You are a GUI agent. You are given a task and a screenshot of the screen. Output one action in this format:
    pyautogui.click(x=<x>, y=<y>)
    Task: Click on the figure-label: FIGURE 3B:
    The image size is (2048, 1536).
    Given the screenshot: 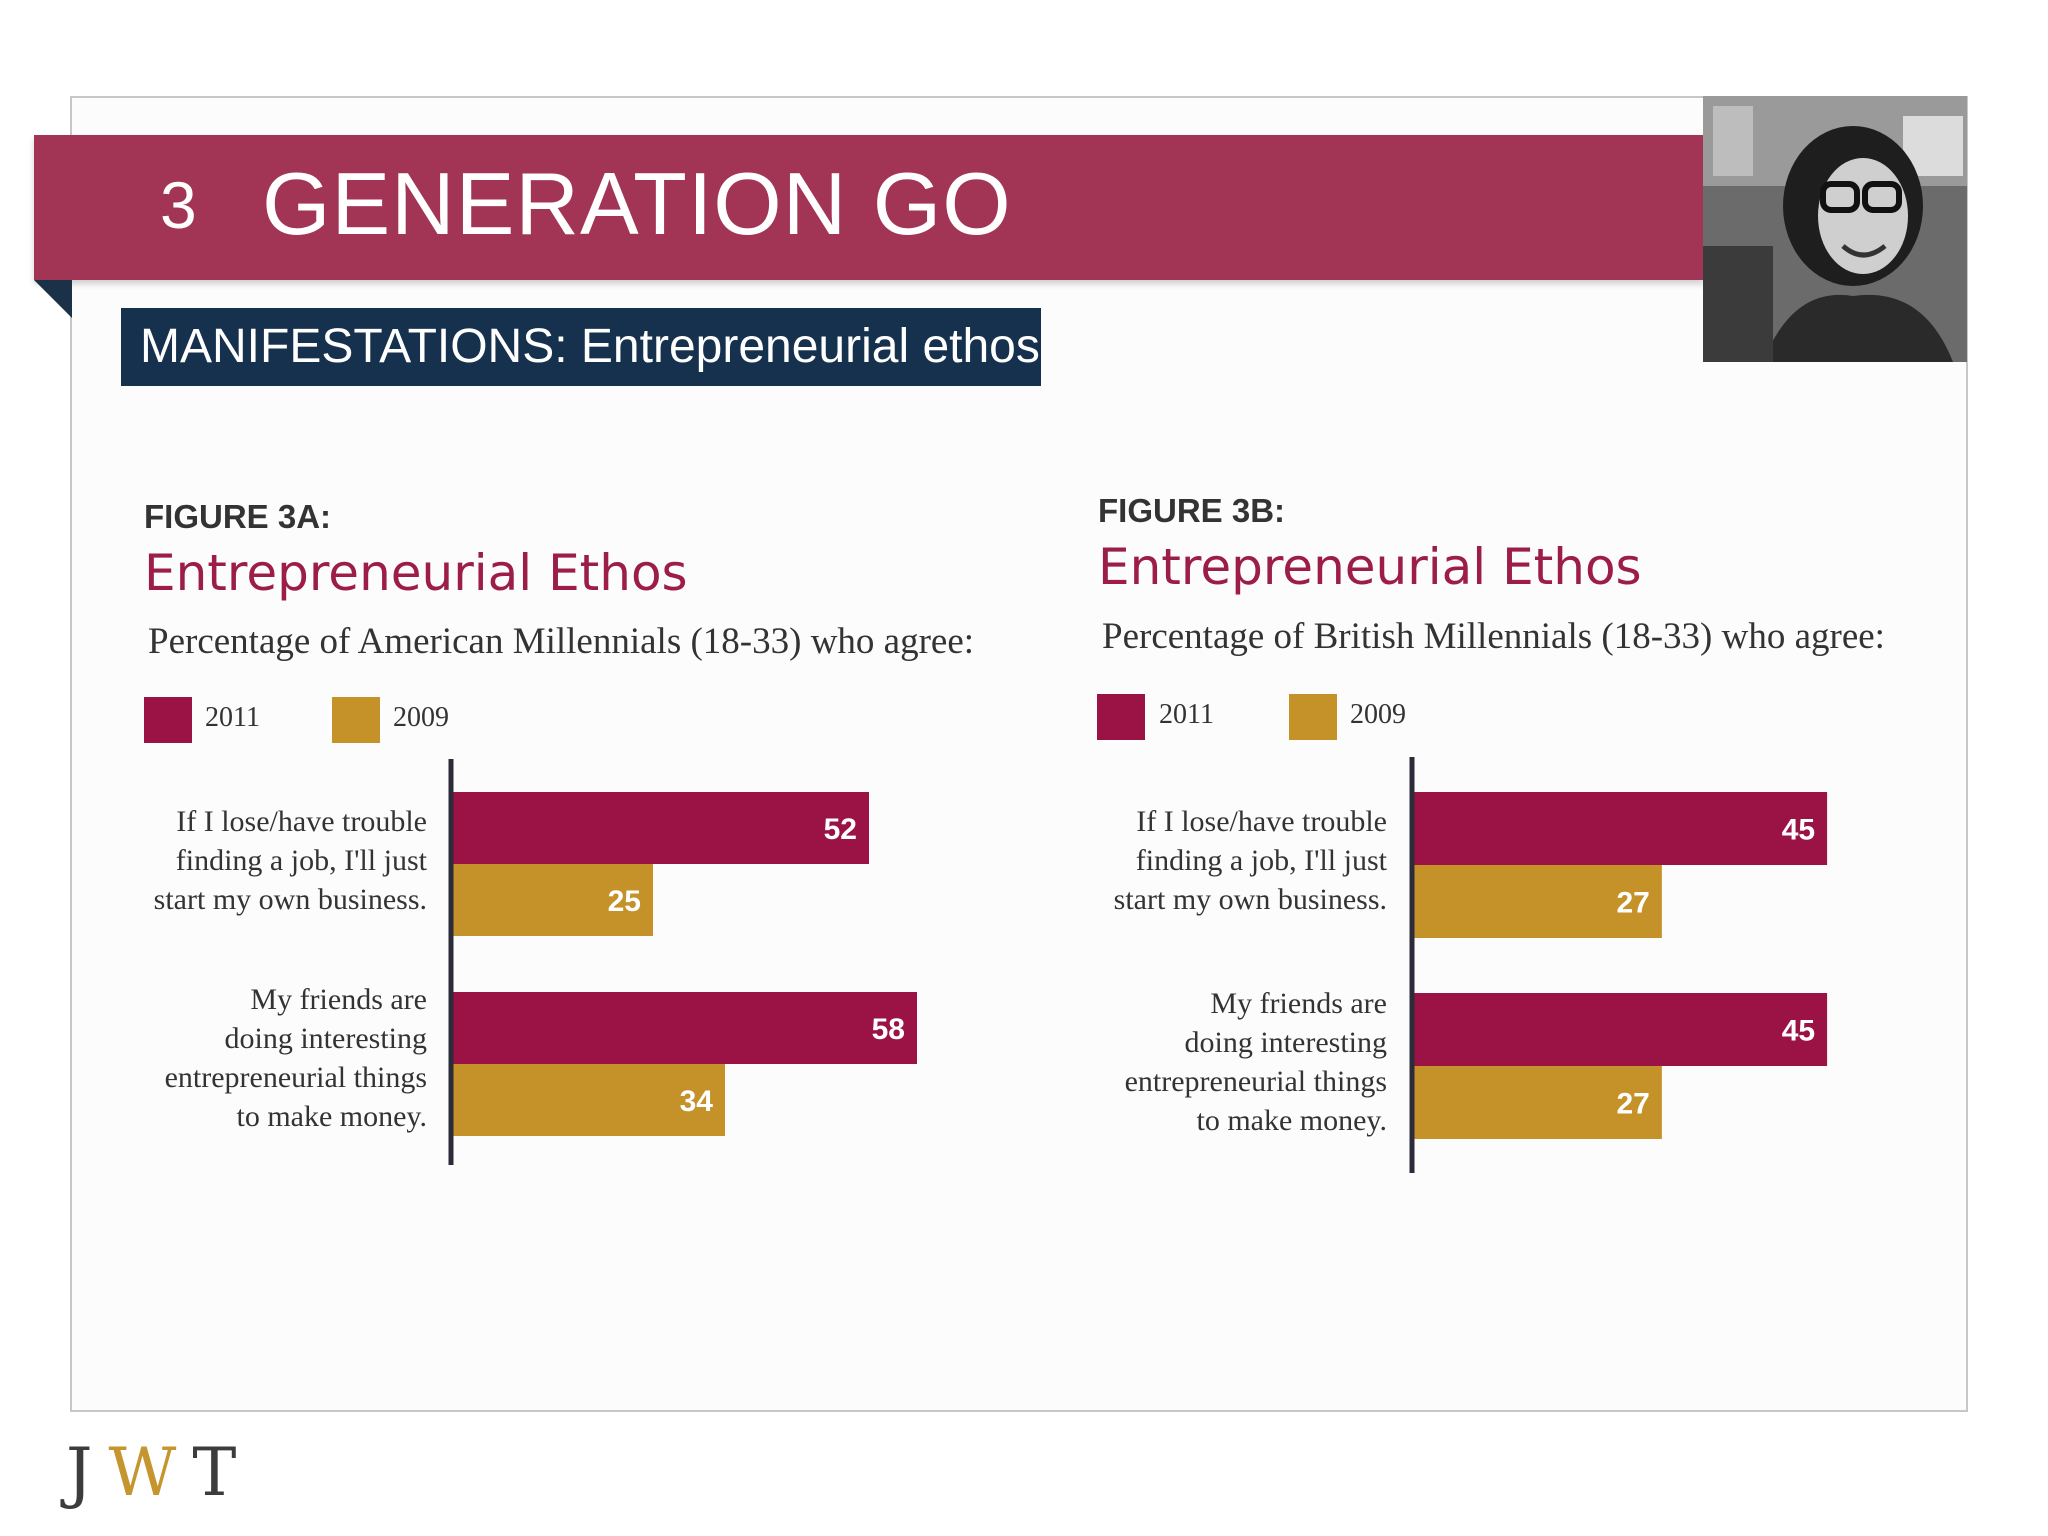 What is the action you would take?
    pyautogui.click(x=1192, y=510)
    